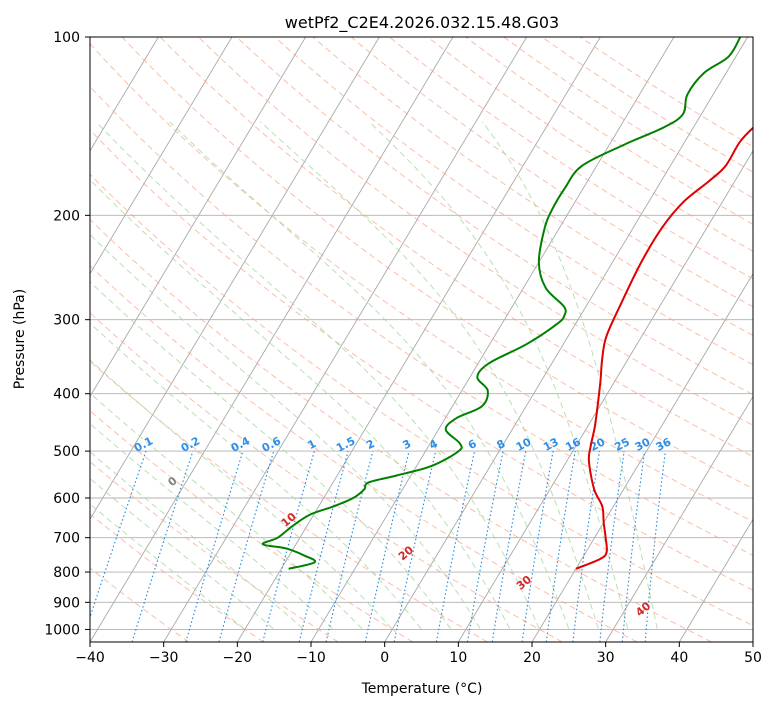 The height and width of the screenshot is (708, 775). Describe the element at coordinates (312, 444) in the screenshot. I see `mixing-ratio-label: 1` at that location.